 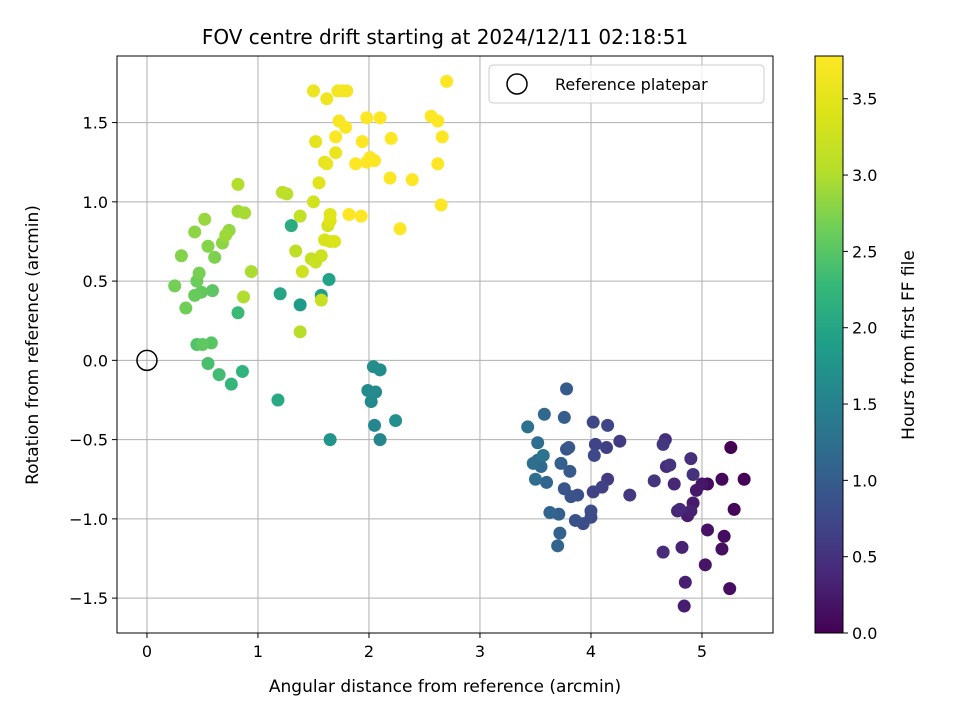 What do you see at coordinates (147, 360) in the screenshot?
I see `reference-platepar-marker` at bounding box center [147, 360].